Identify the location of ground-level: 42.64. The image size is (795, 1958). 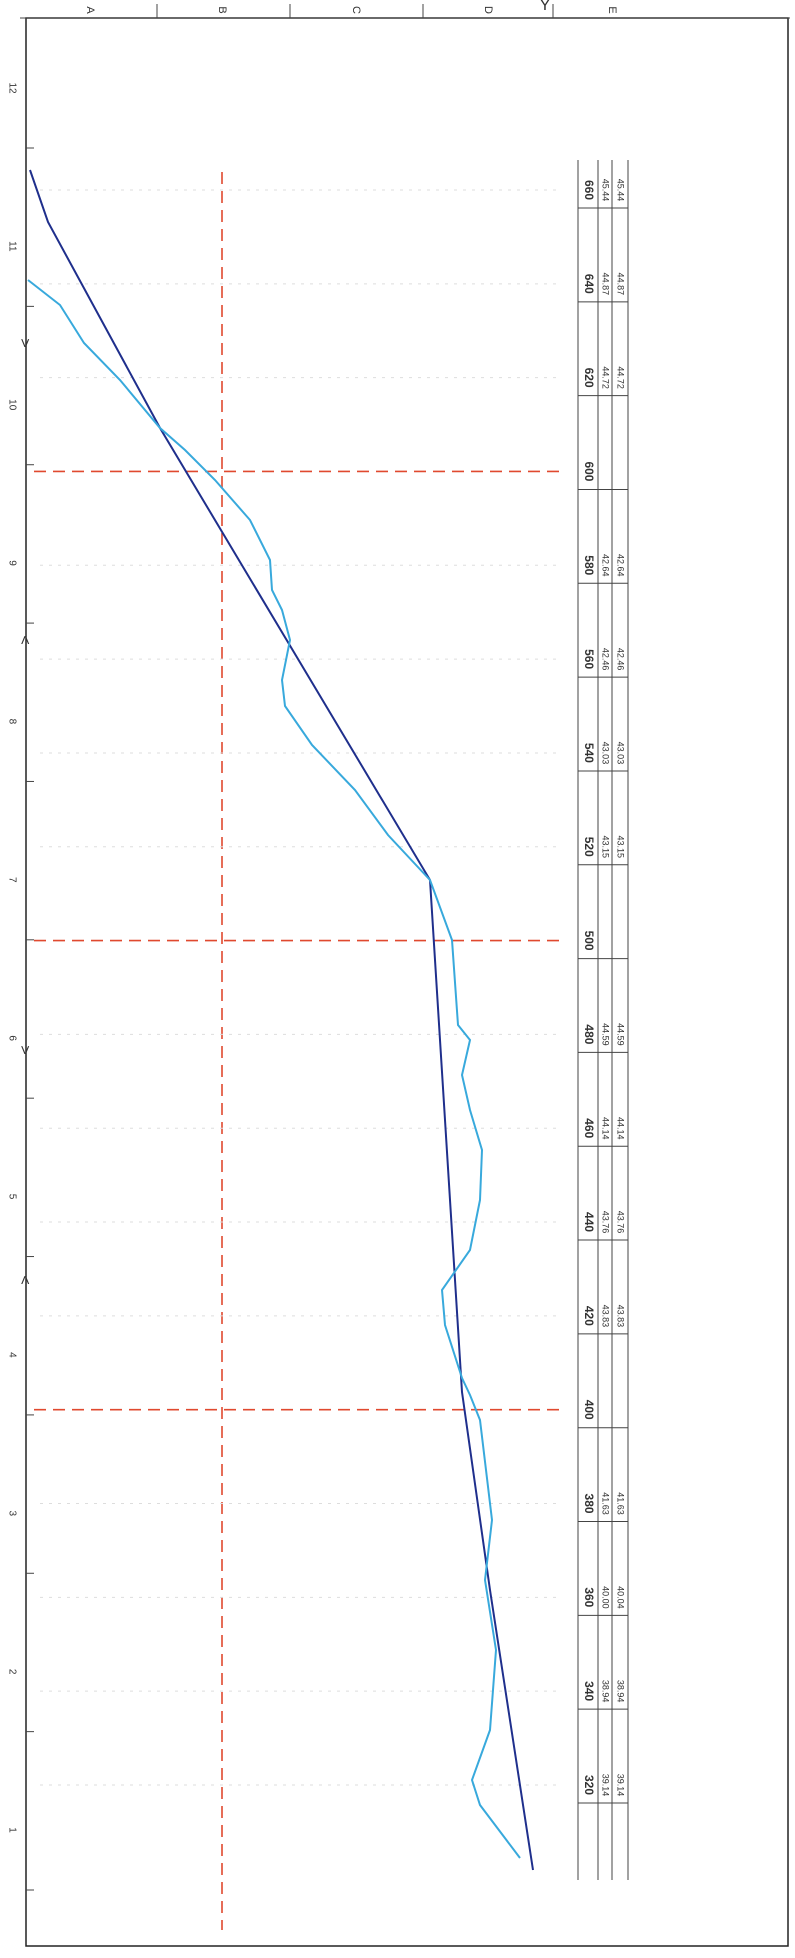
(621, 565).